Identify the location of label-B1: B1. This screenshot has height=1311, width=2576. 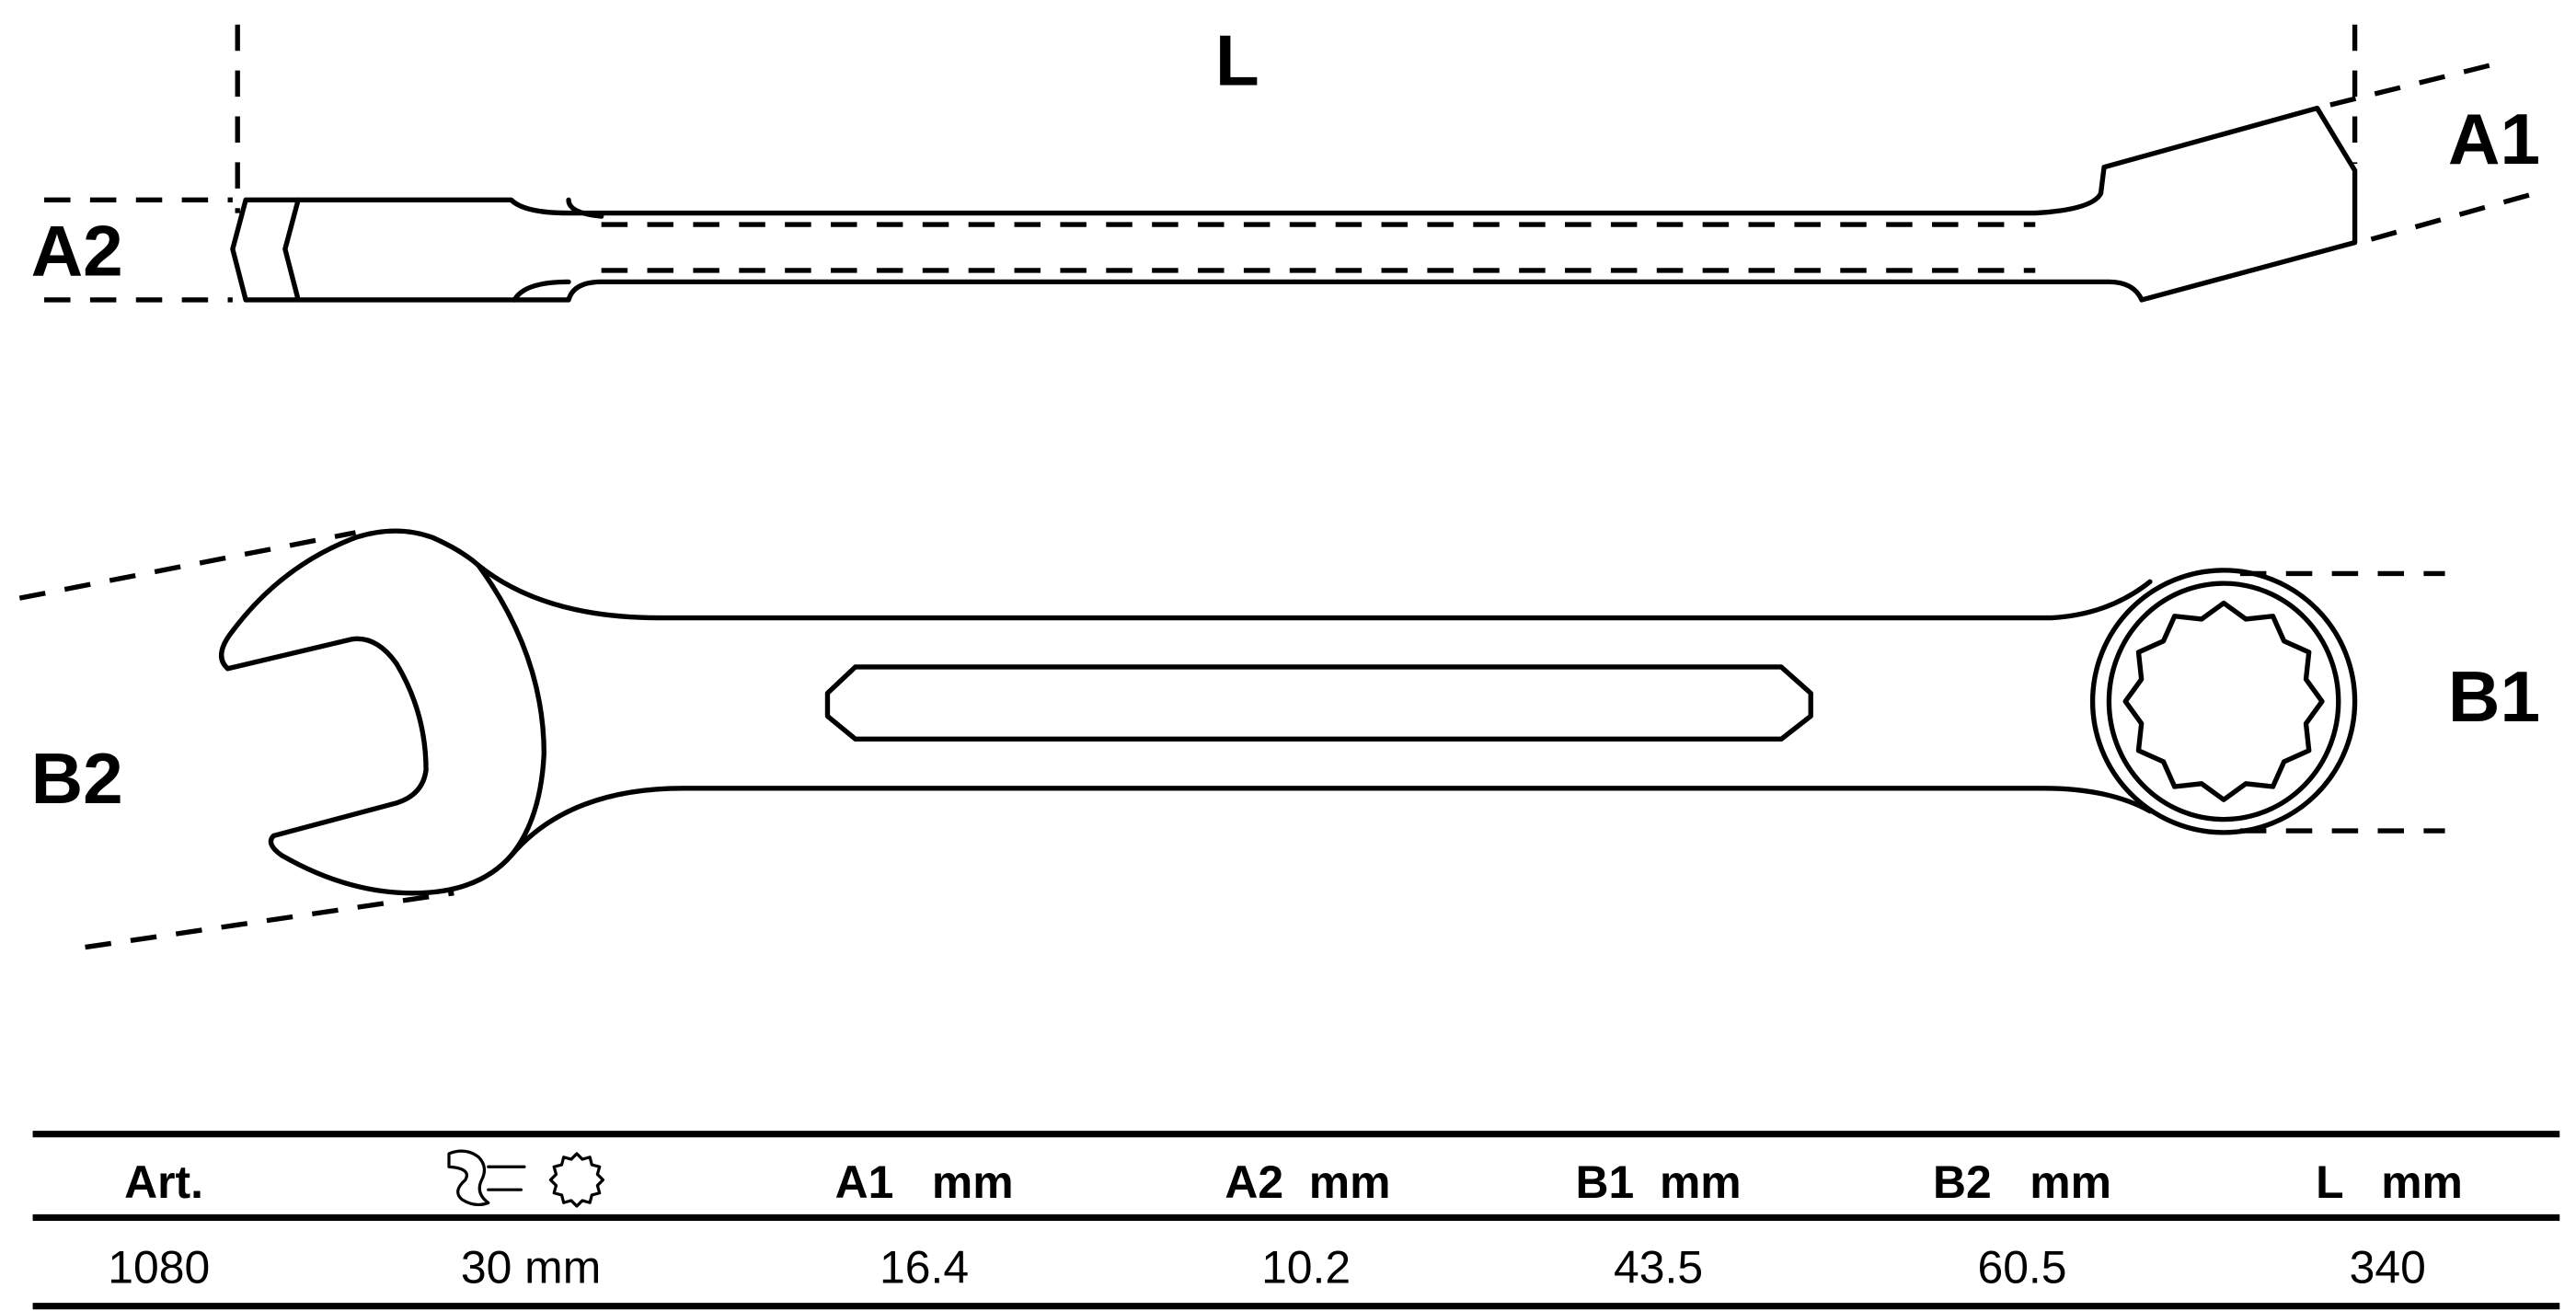
(2494, 696).